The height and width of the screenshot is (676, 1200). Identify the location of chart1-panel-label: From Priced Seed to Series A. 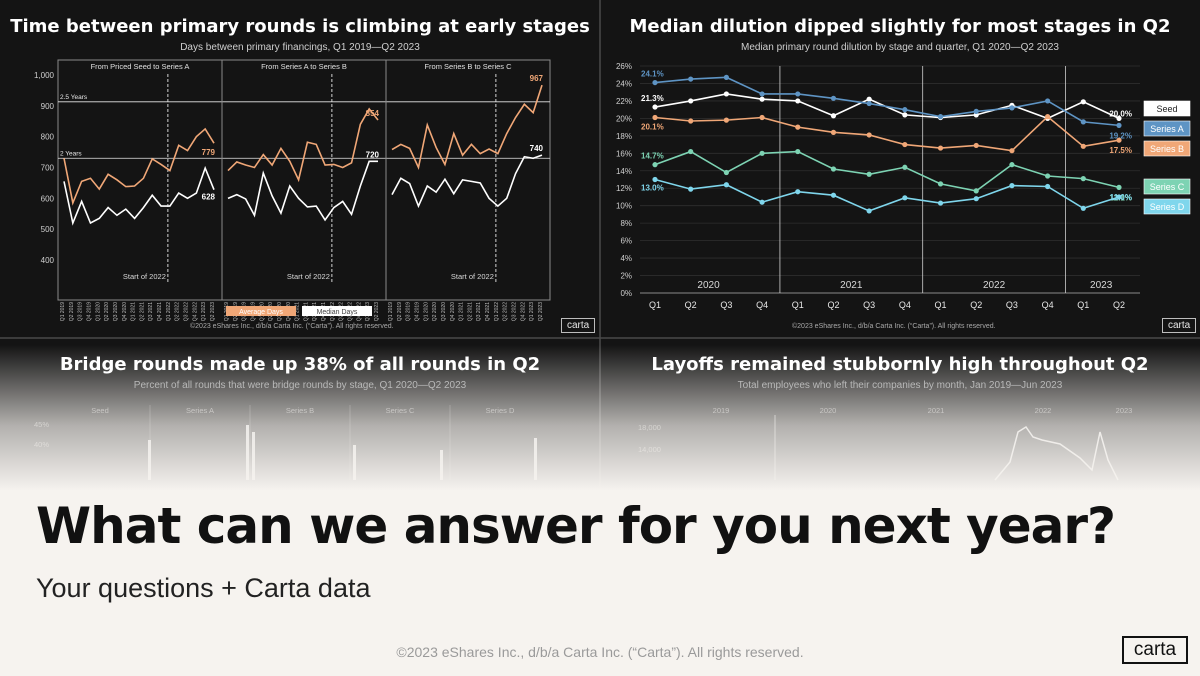
(140, 66).